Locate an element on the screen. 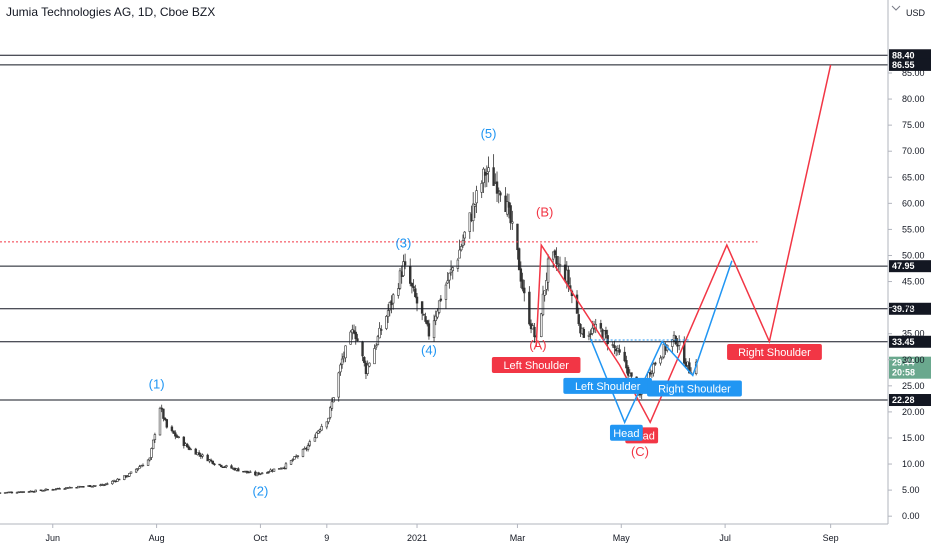 The height and width of the screenshot is (550, 932). blue-pattern-path is located at coordinates (661, 342).